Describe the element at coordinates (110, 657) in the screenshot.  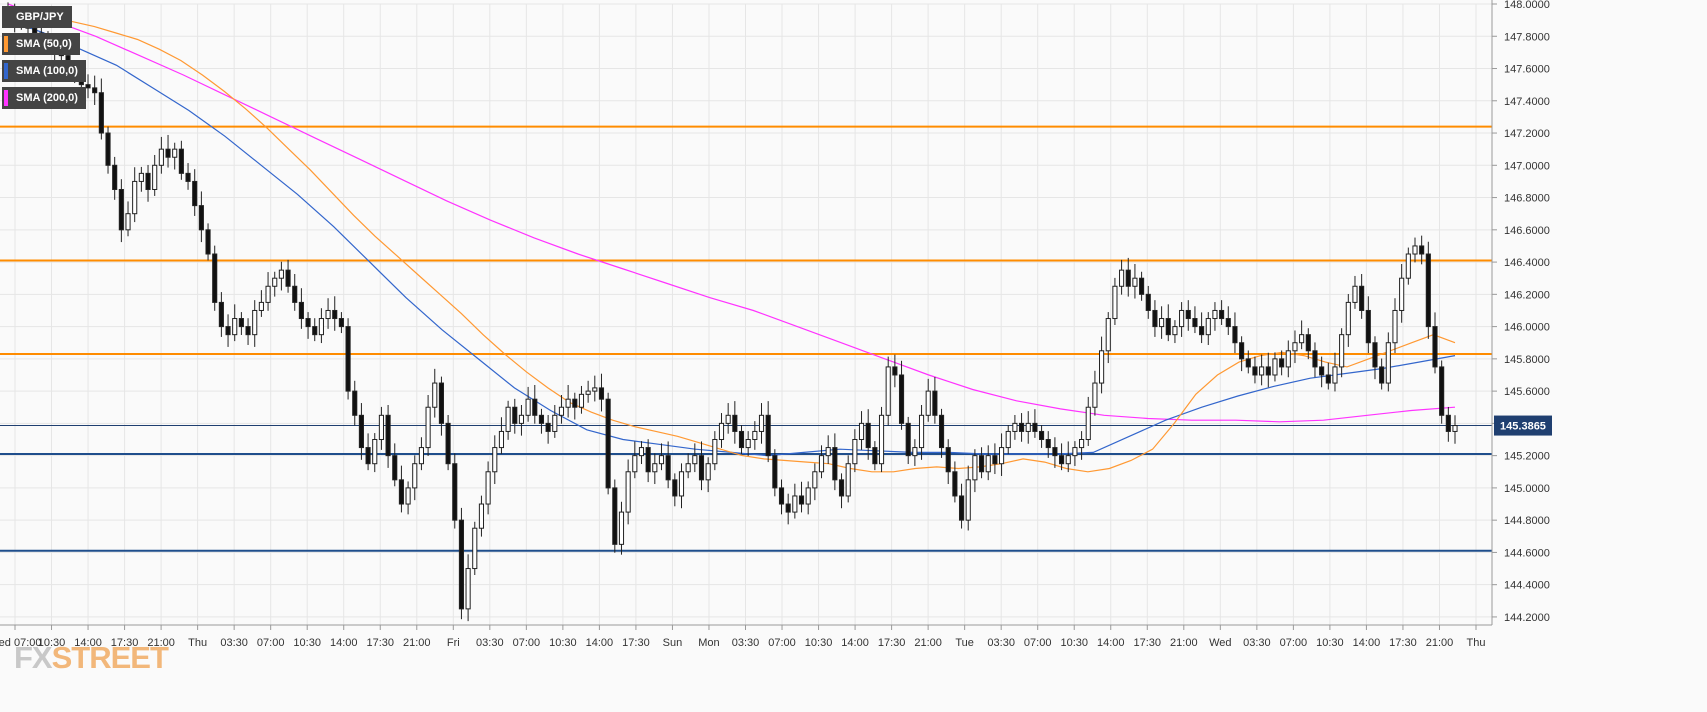
I see `watermark-street: STREET` at that location.